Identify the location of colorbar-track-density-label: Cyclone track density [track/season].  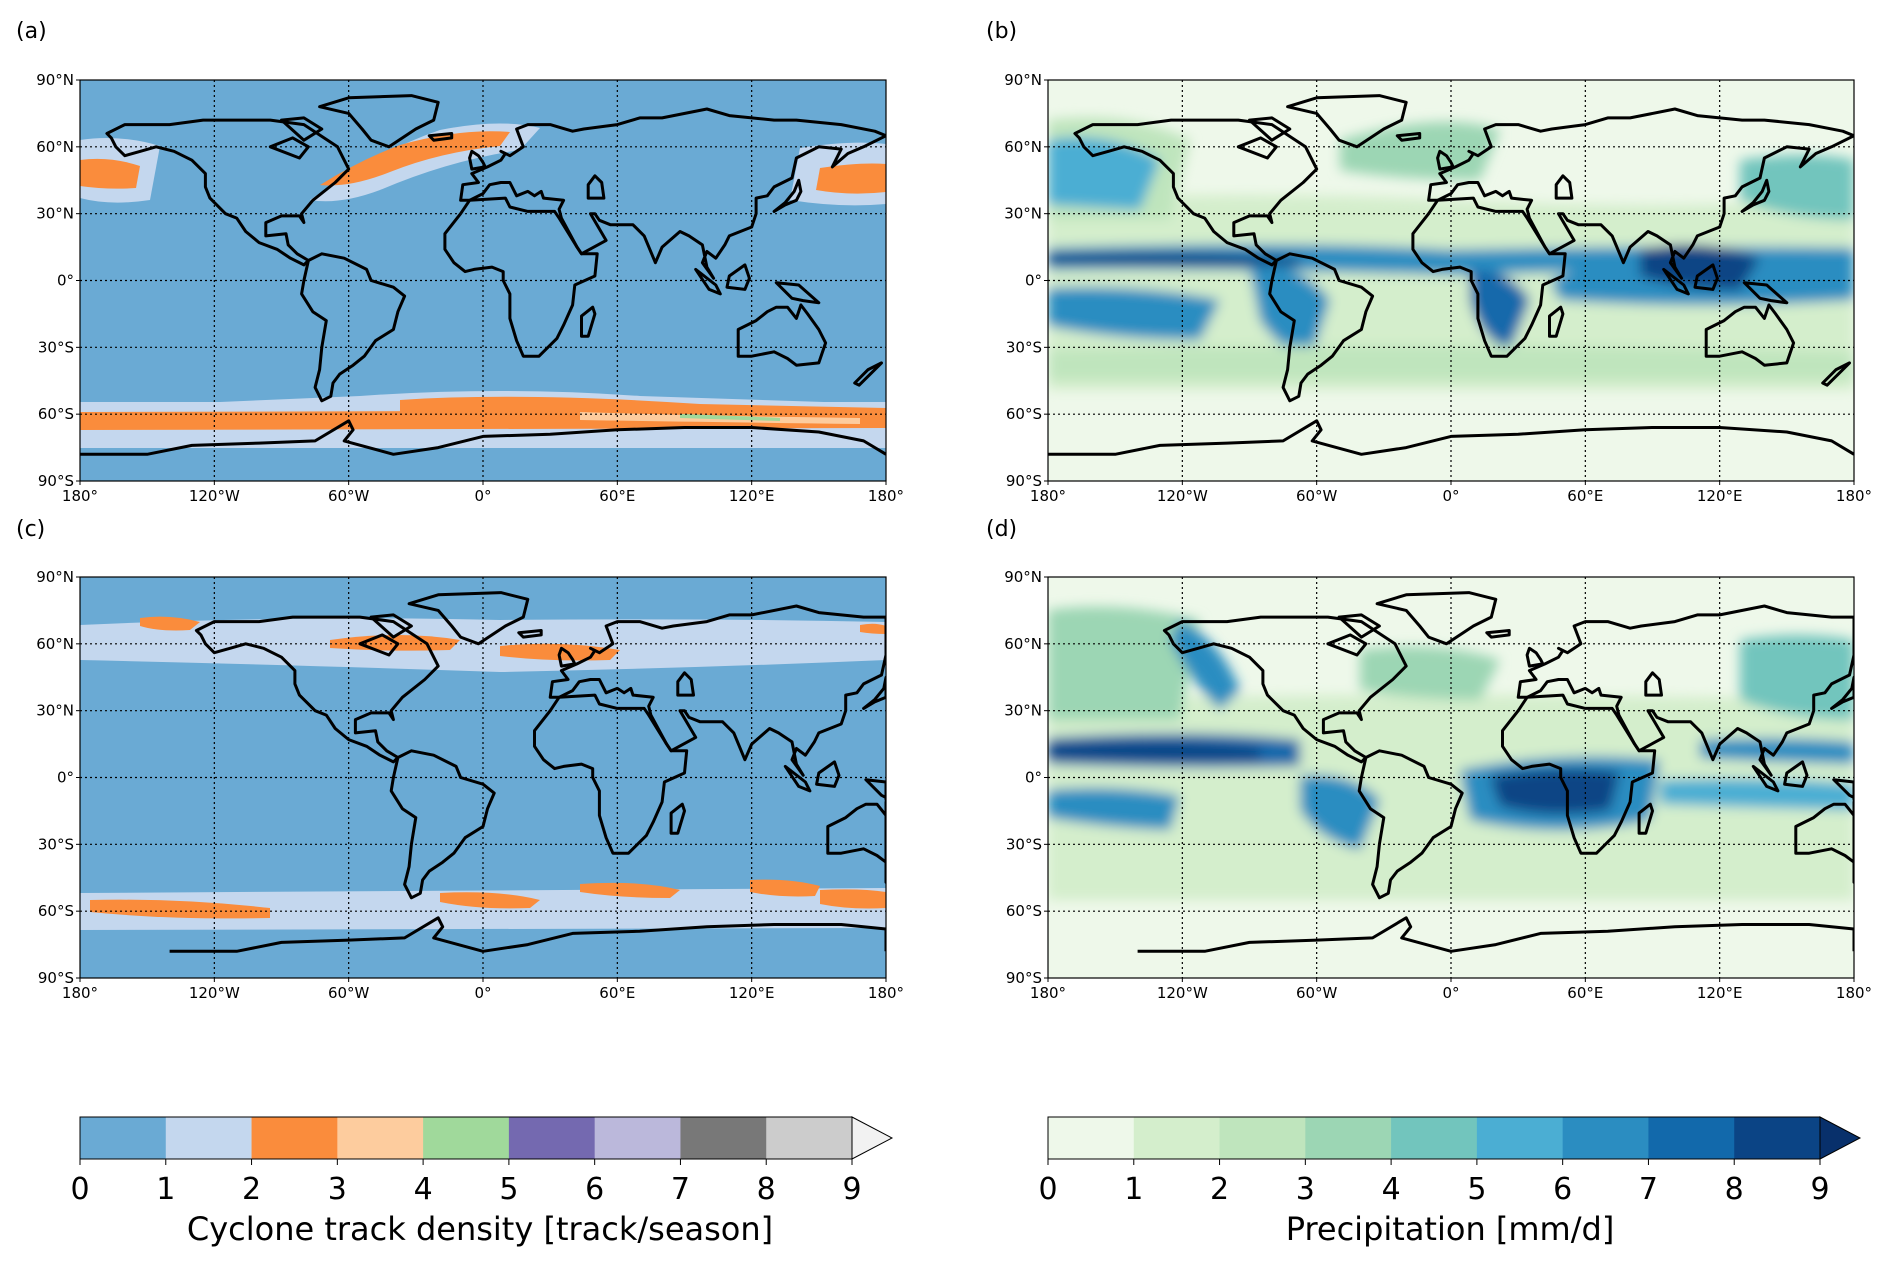
(480, 1229).